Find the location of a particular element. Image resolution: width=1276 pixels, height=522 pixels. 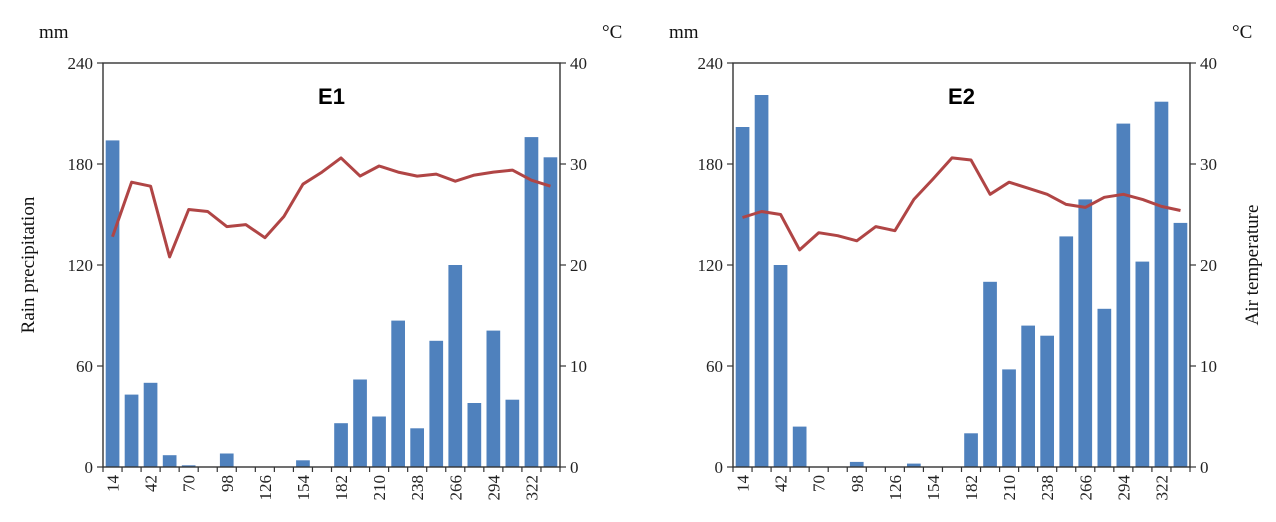

e1-x-tick-label: 182 is located at coordinates (341, 488).